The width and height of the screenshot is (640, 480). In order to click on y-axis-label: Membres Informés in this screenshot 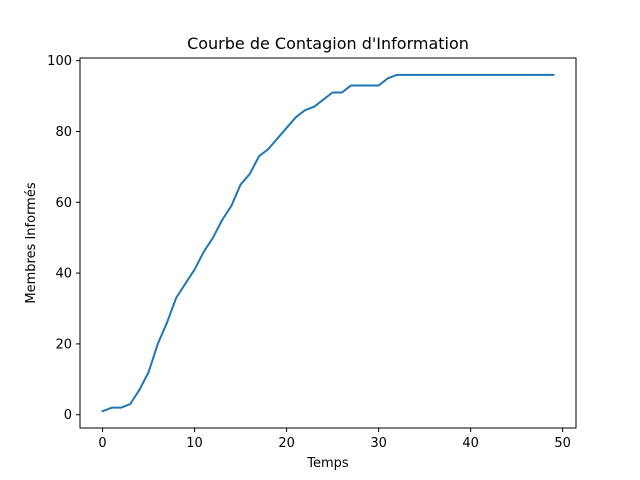, I will do `click(31, 242)`.